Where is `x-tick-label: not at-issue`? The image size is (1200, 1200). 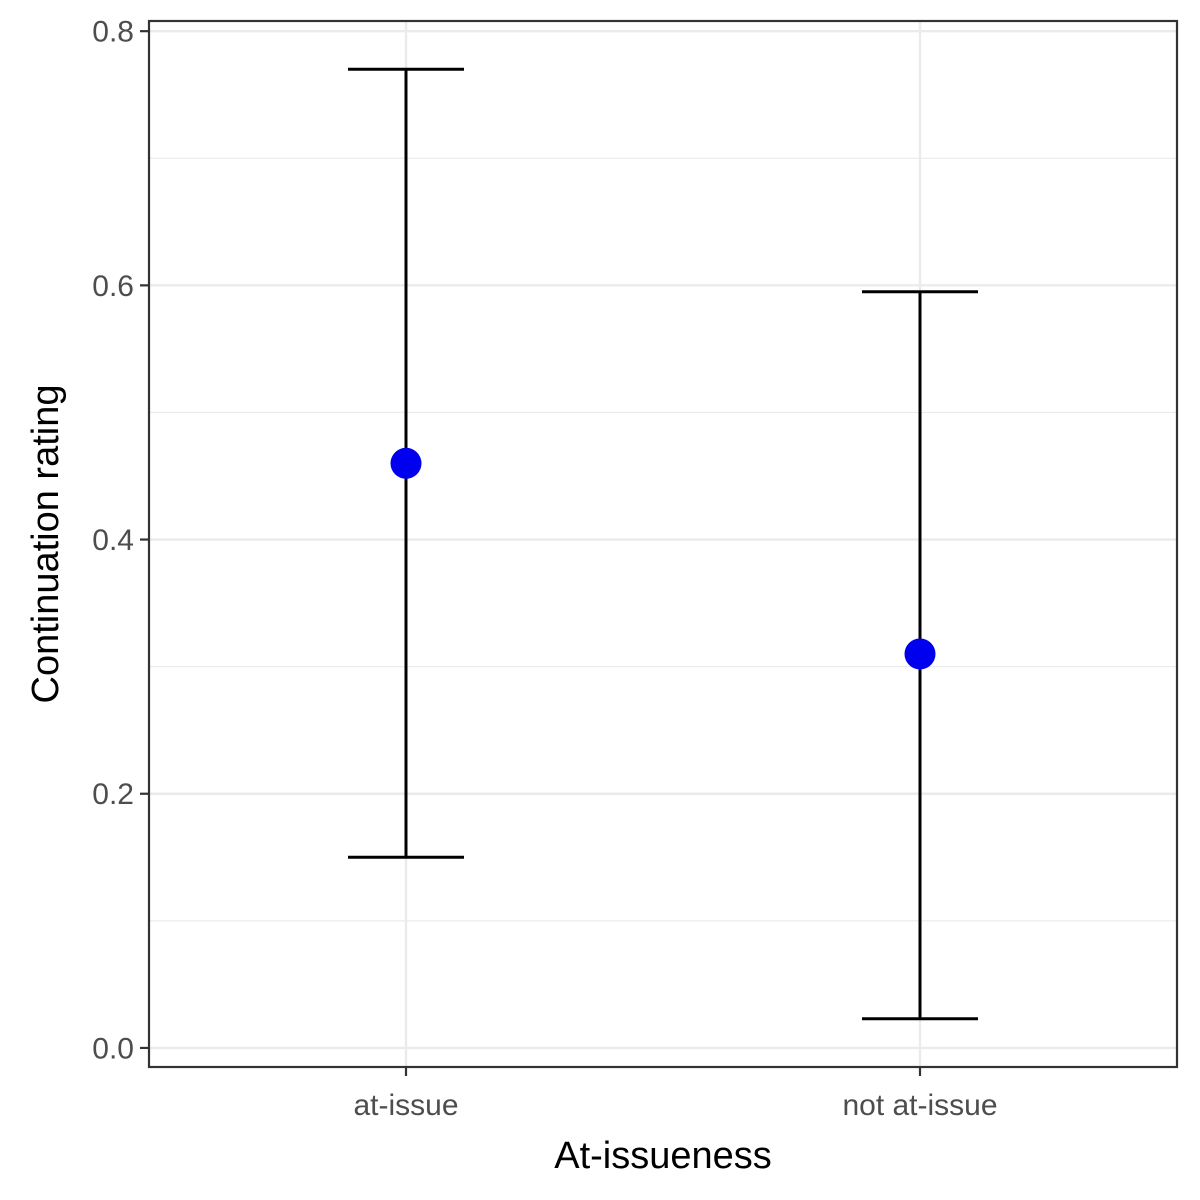
x-tick-label: not at-issue is located at coordinates (919, 1105).